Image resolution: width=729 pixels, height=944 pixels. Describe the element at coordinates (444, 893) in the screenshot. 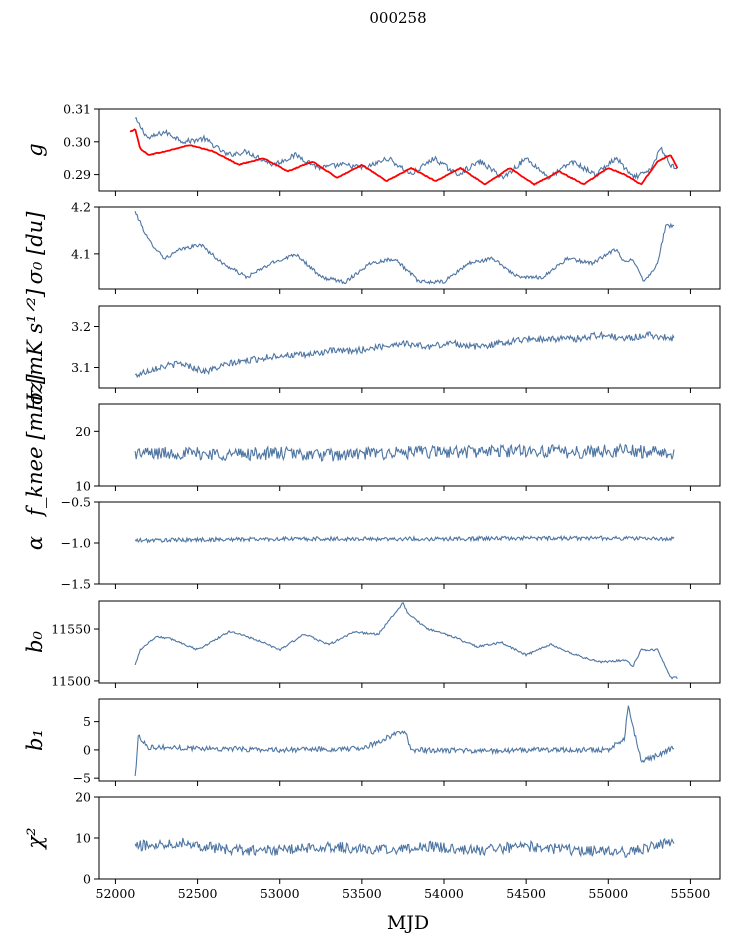

I see `x-tick-label: 54000` at that location.